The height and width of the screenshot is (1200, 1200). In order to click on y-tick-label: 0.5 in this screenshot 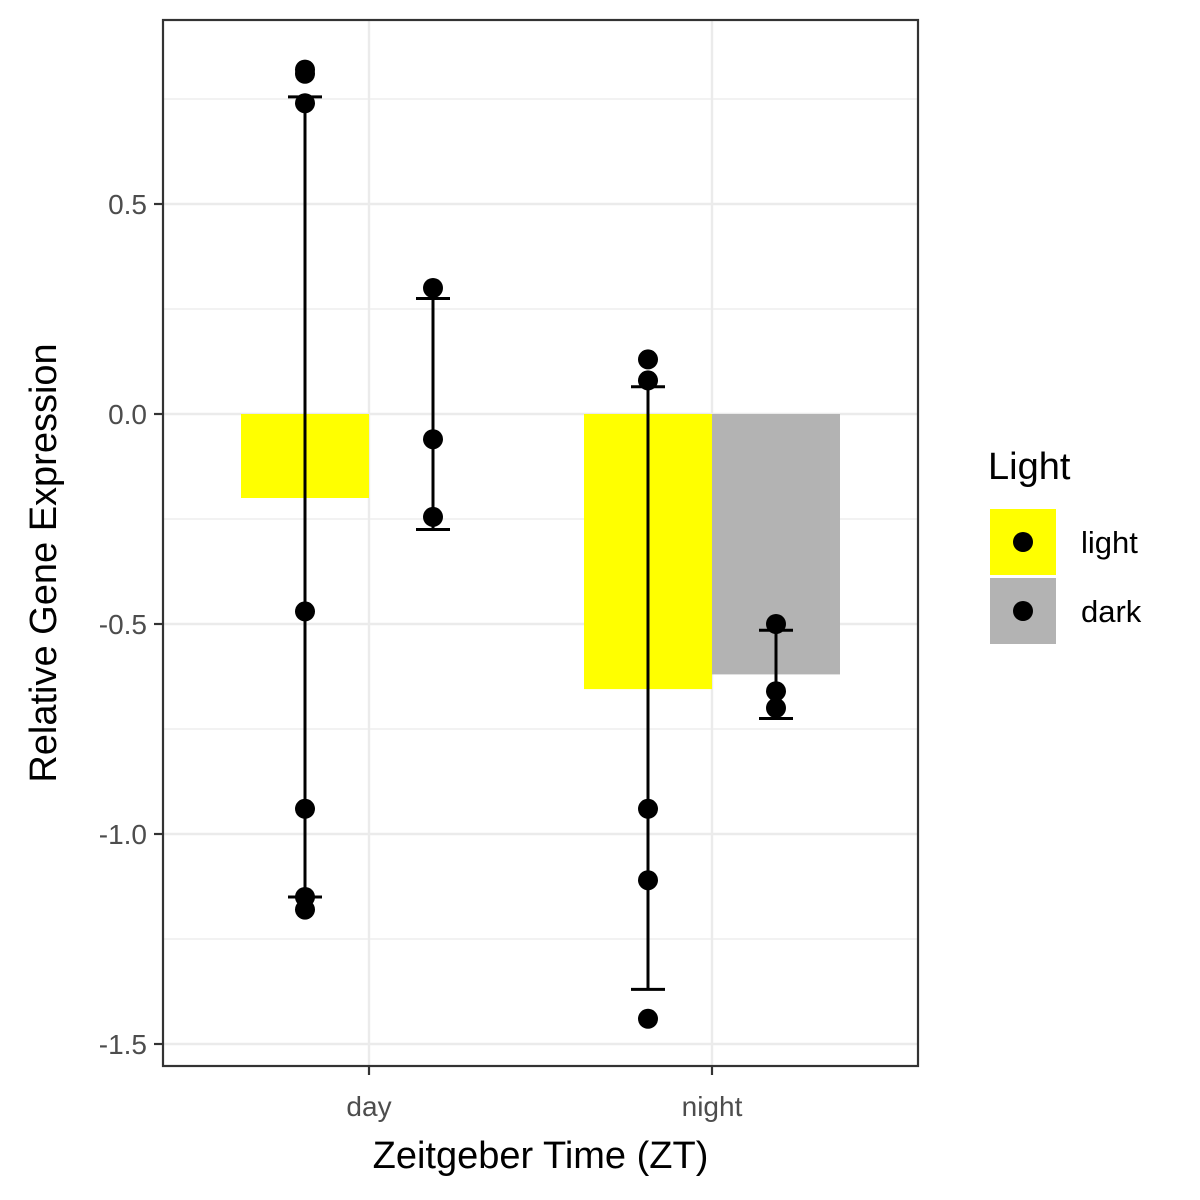, I will do `click(127, 204)`.